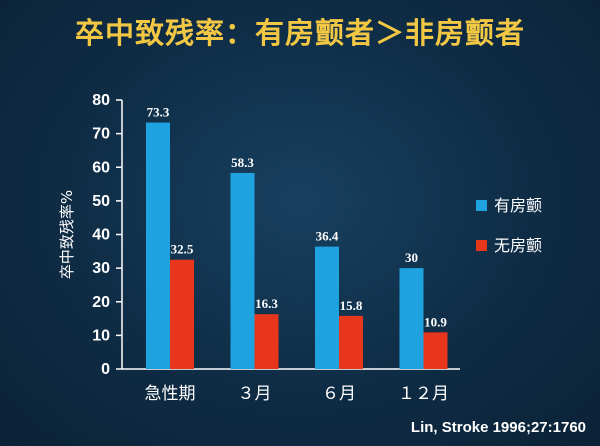 This screenshot has height=446, width=600. Describe the element at coordinates (101, 268) in the screenshot. I see `y-tick-label: 30` at that location.